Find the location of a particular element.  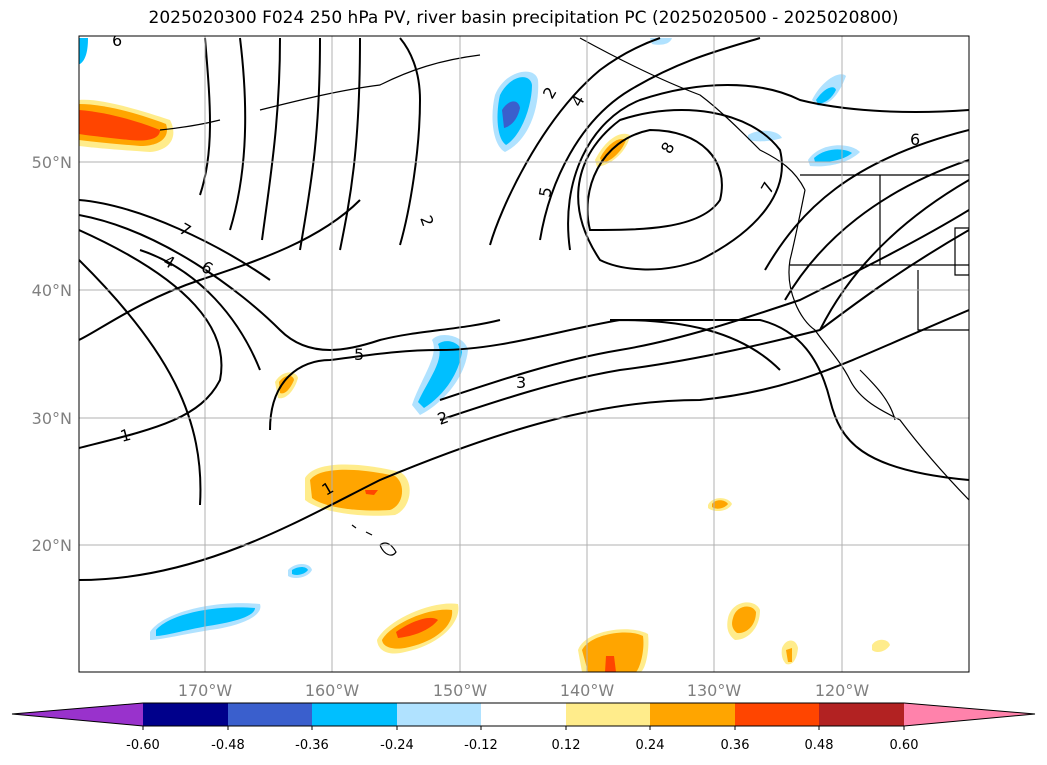

lat-label-50n: 50°N is located at coordinates (52, 162).